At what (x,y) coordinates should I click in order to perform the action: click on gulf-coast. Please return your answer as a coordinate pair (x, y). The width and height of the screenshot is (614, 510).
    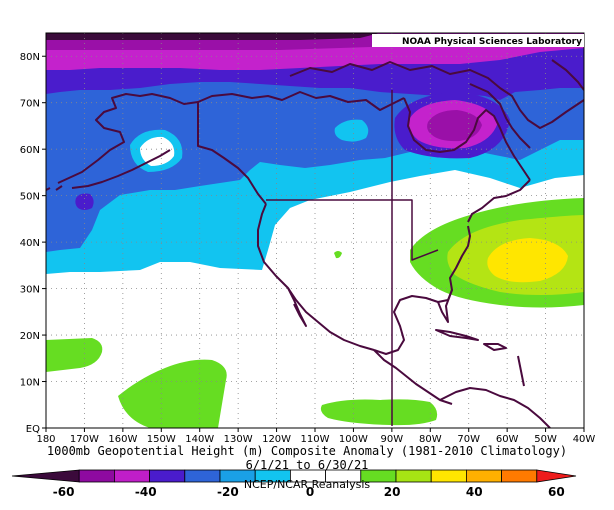
    Looking at the image, I should click on (422, 290).